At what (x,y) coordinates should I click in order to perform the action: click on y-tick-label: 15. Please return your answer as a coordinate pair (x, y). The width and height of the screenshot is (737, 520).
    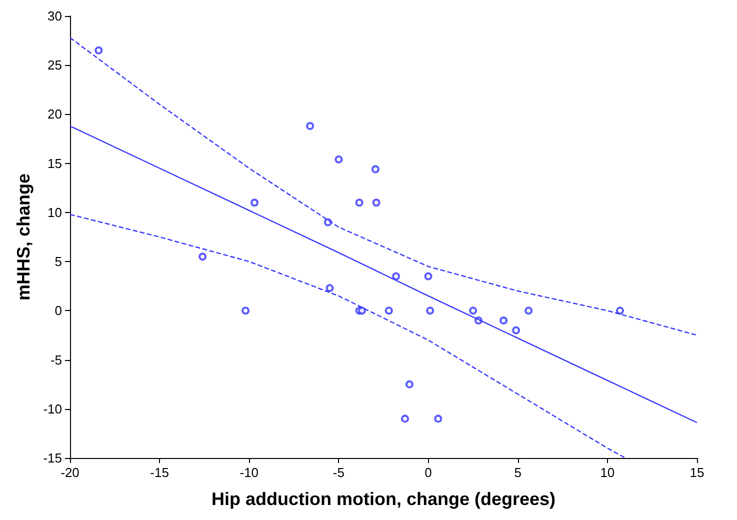
    Looking at the image, I should click on (55, 163).